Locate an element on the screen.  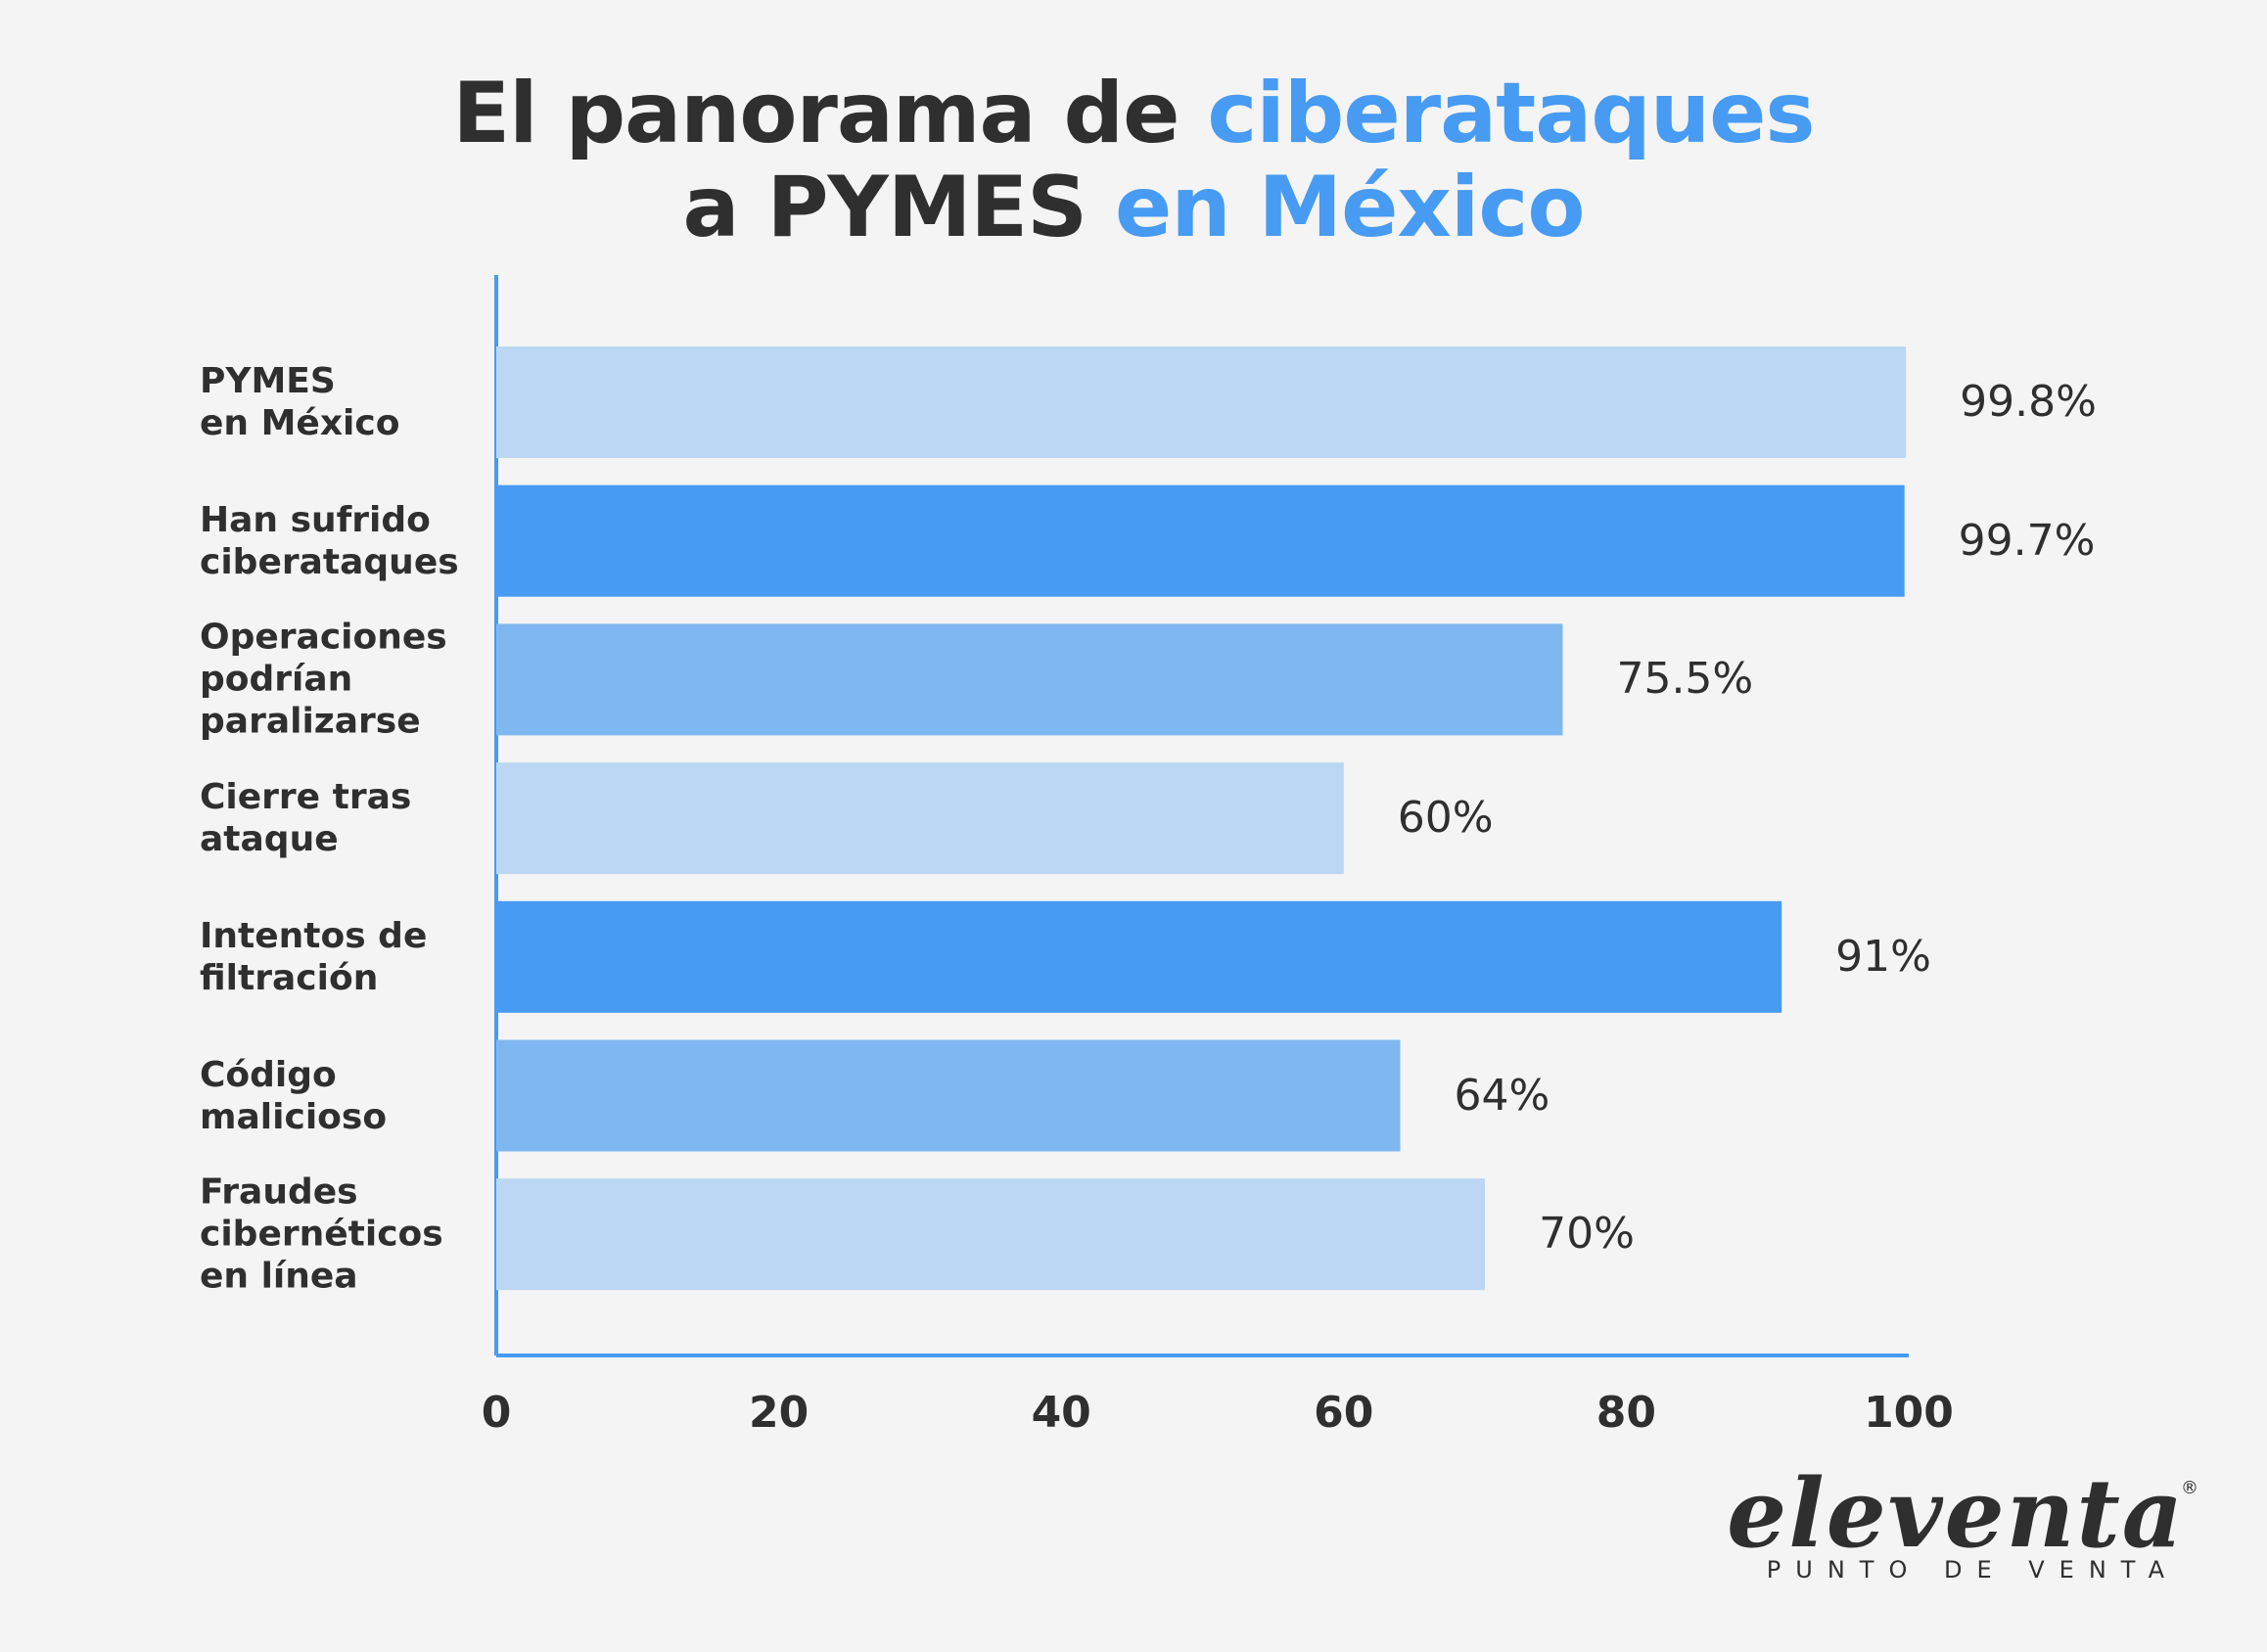
category-label: Han sufrido ciberataques is located at coordinates (329, 540).